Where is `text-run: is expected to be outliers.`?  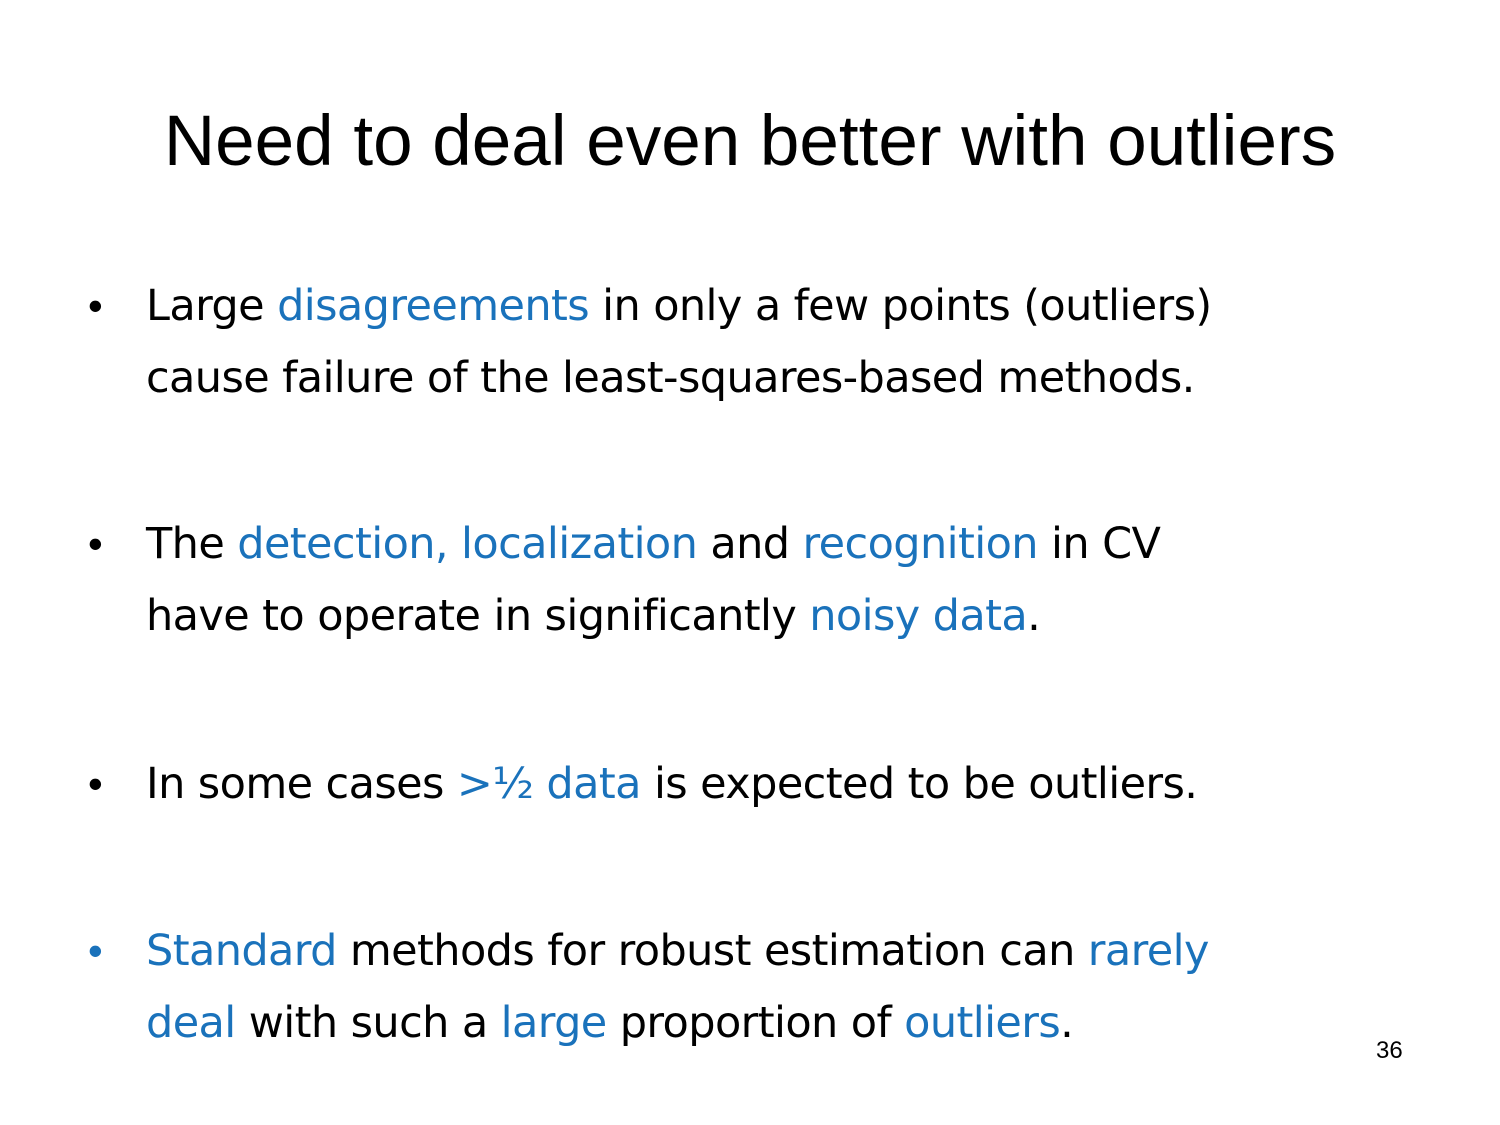 text-run: is expected to be outliers. is located at coordinates (919, 784).